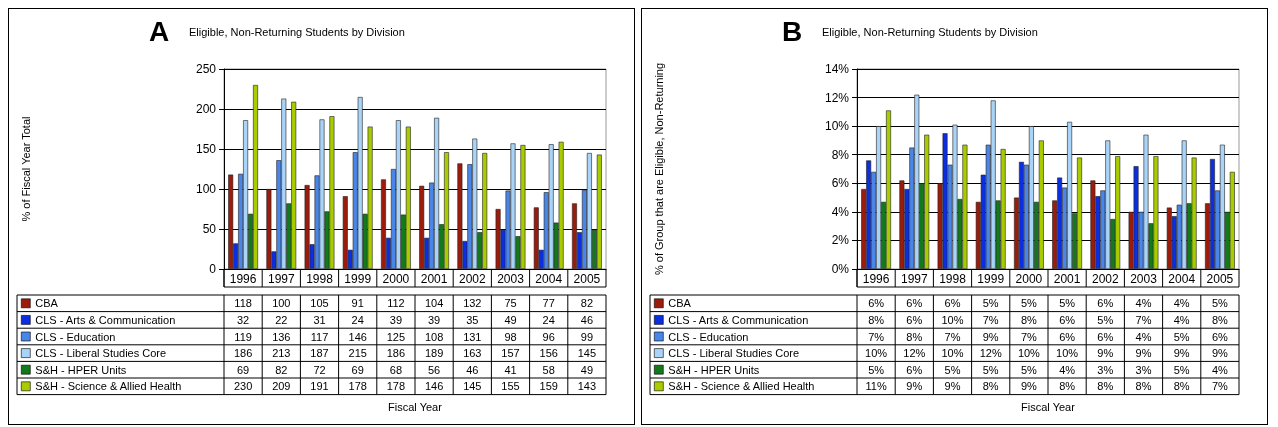 The image size is (1278, 427). I want to click on data-label: 213, so click(281, 353).